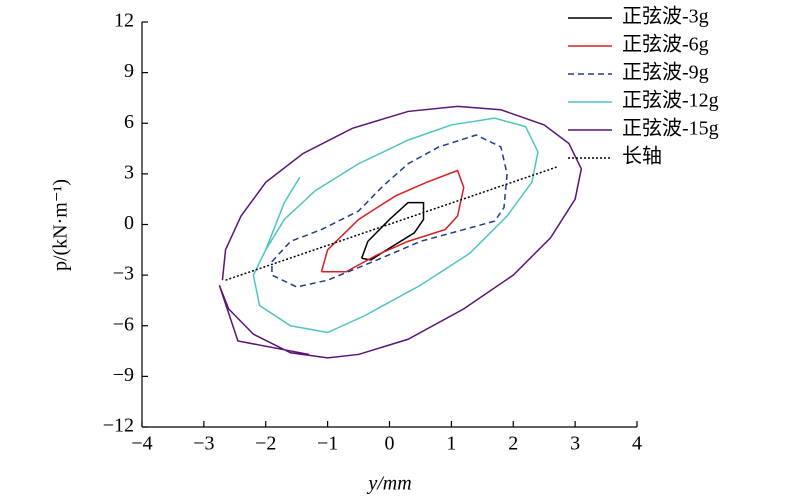  I want to click on y-tick-label: 6, so click(129, 122).